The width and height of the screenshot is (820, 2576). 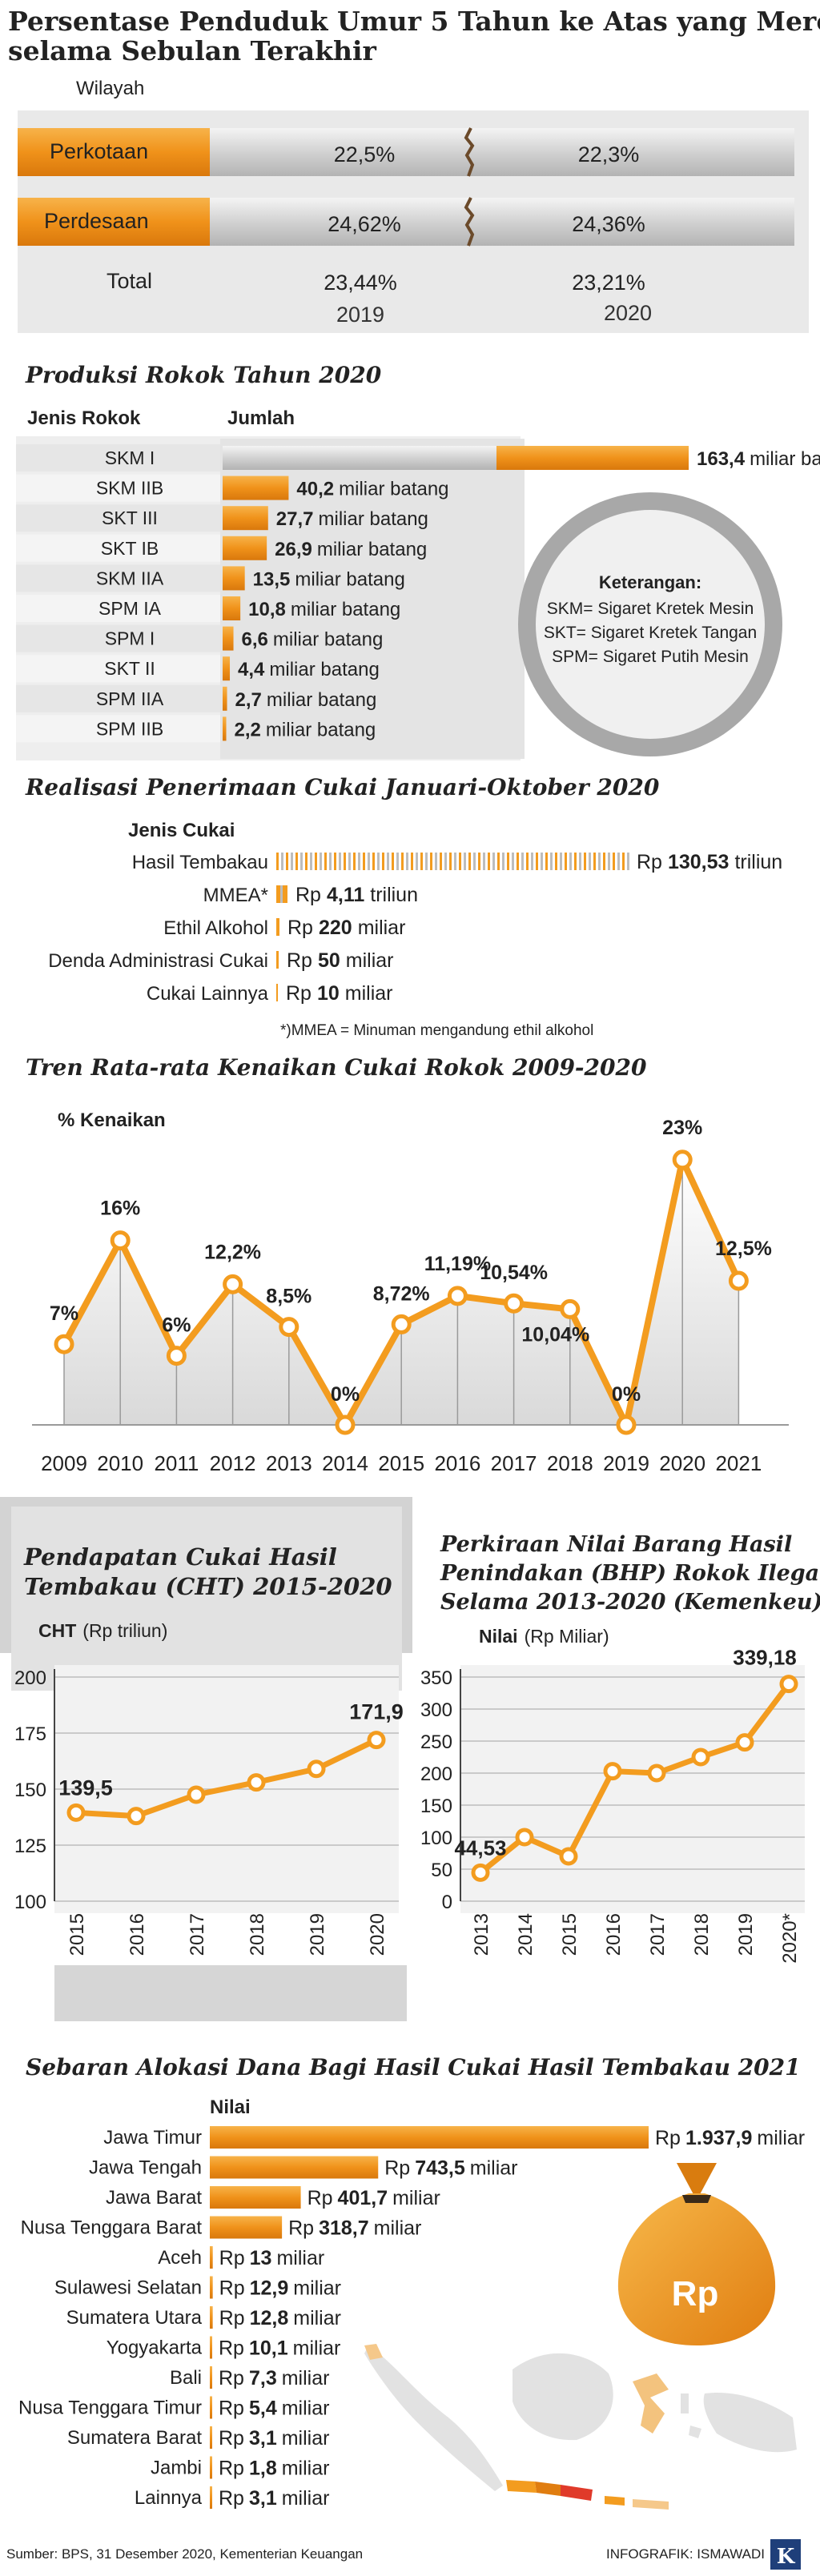 I want to click on cht-data-label: 139,5, so click(x=85, y=1788).